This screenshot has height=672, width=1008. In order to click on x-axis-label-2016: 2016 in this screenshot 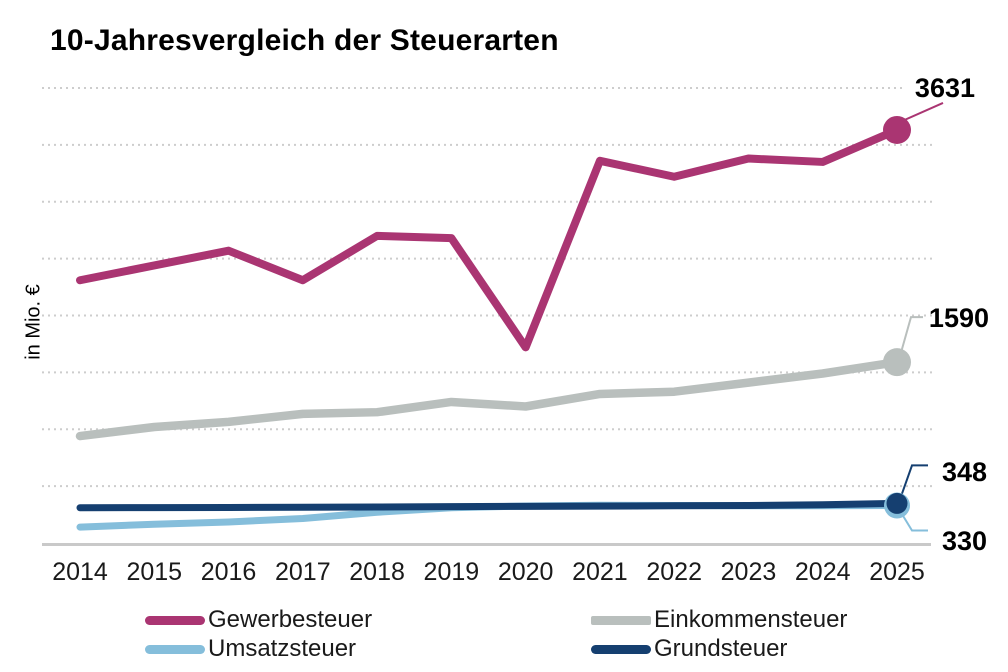, I will do `click(229, 572)`.